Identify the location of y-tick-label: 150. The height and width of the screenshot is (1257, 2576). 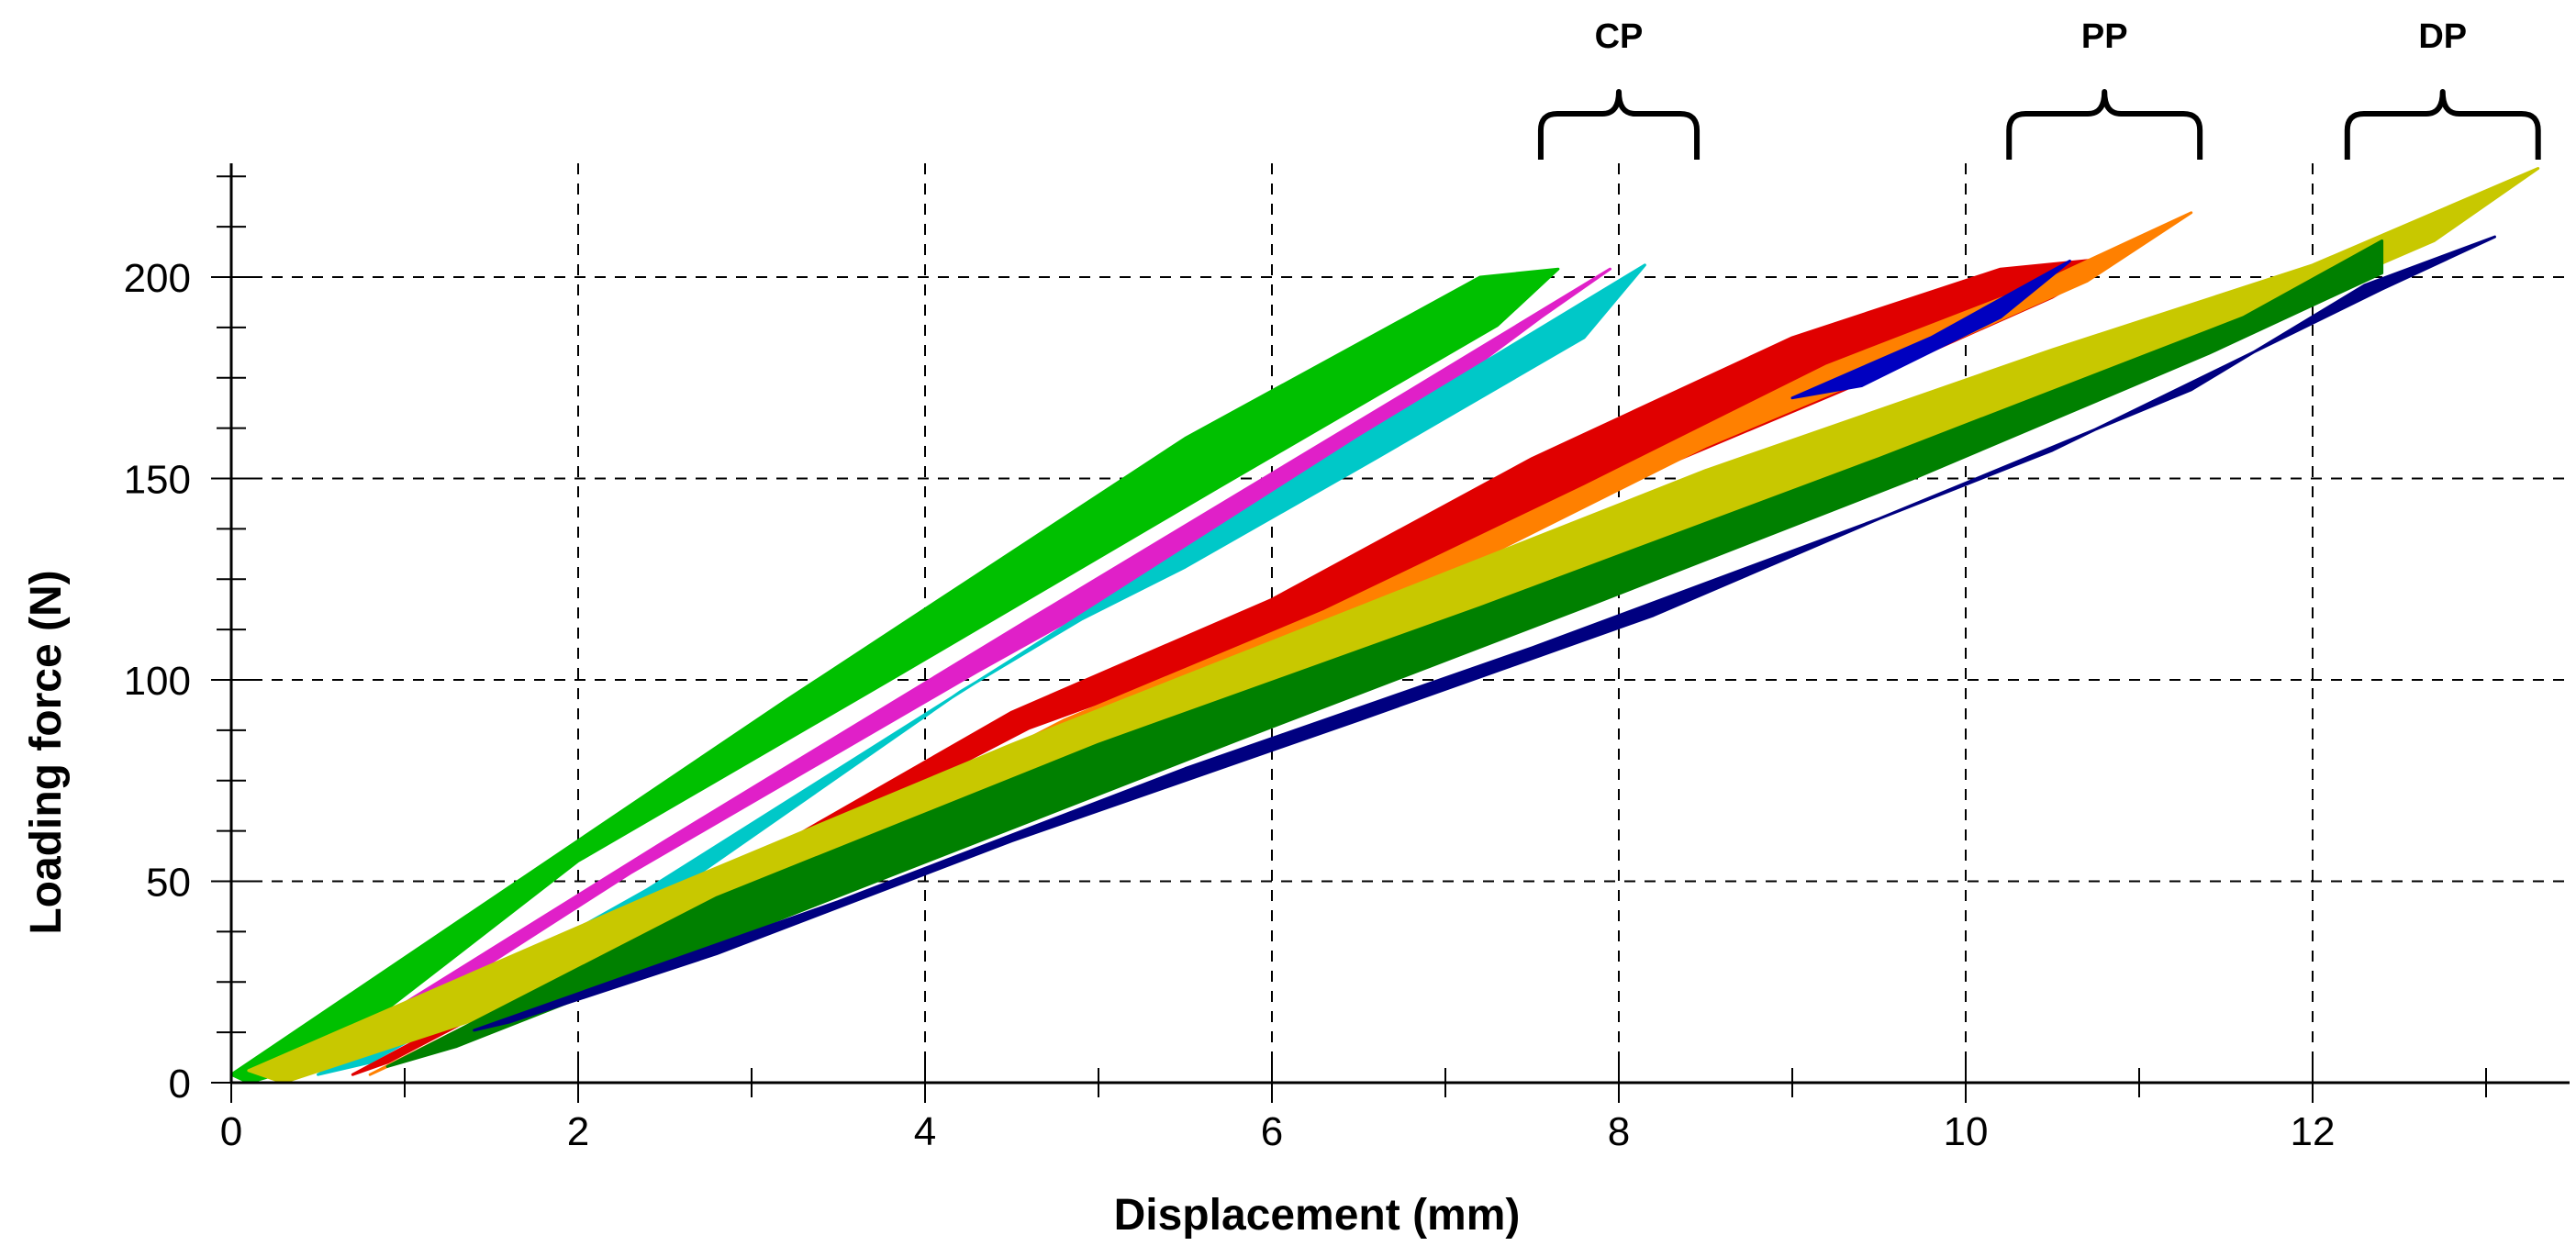
(157, 480).